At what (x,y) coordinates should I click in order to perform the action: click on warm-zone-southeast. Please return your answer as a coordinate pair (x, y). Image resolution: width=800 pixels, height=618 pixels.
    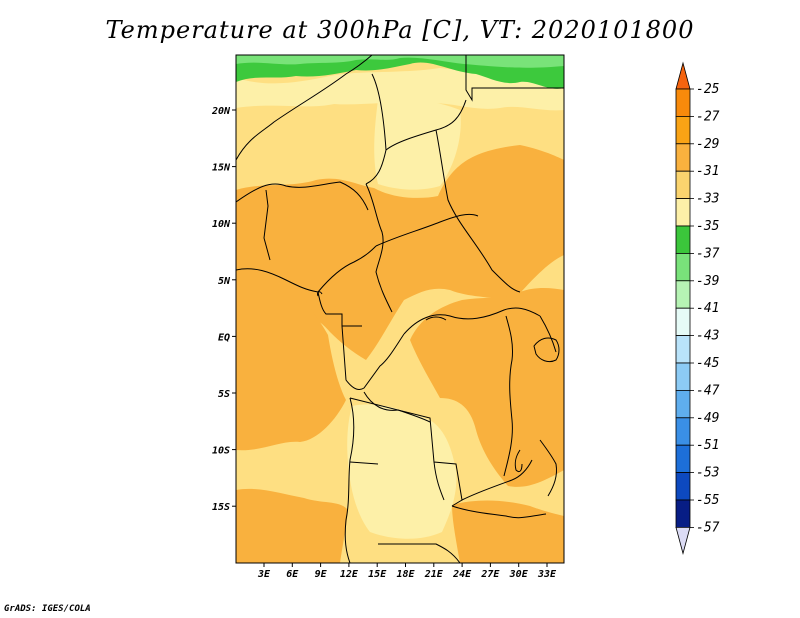
    Looking at the image, I should click on (508, 531).